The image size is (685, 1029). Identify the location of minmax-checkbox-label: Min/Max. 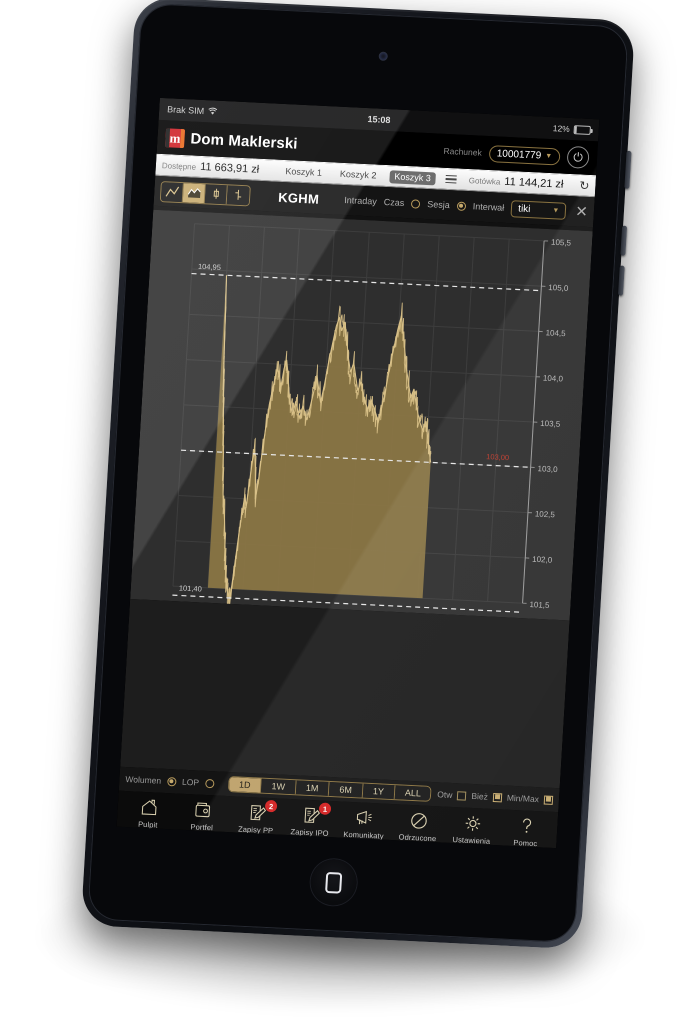
(523, 798).